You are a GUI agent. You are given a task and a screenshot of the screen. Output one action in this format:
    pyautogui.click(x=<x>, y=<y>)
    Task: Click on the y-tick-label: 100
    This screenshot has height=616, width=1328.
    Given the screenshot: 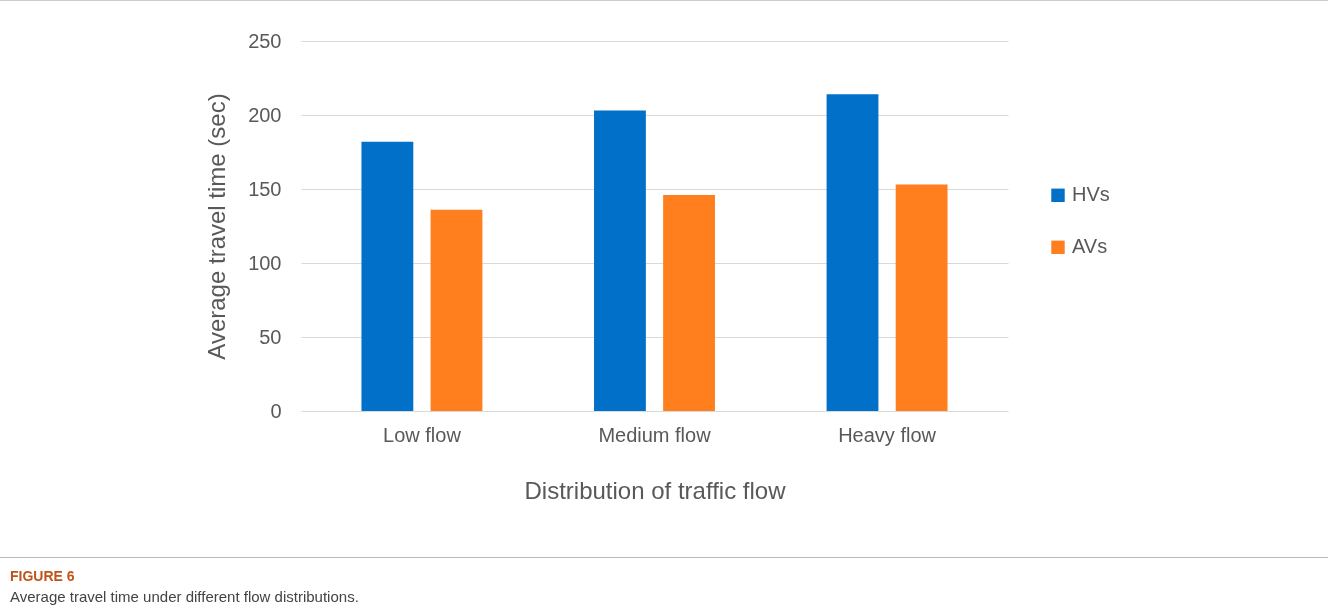 What is the action you would take?
    pyautogui.click(x=265, y=262)
    